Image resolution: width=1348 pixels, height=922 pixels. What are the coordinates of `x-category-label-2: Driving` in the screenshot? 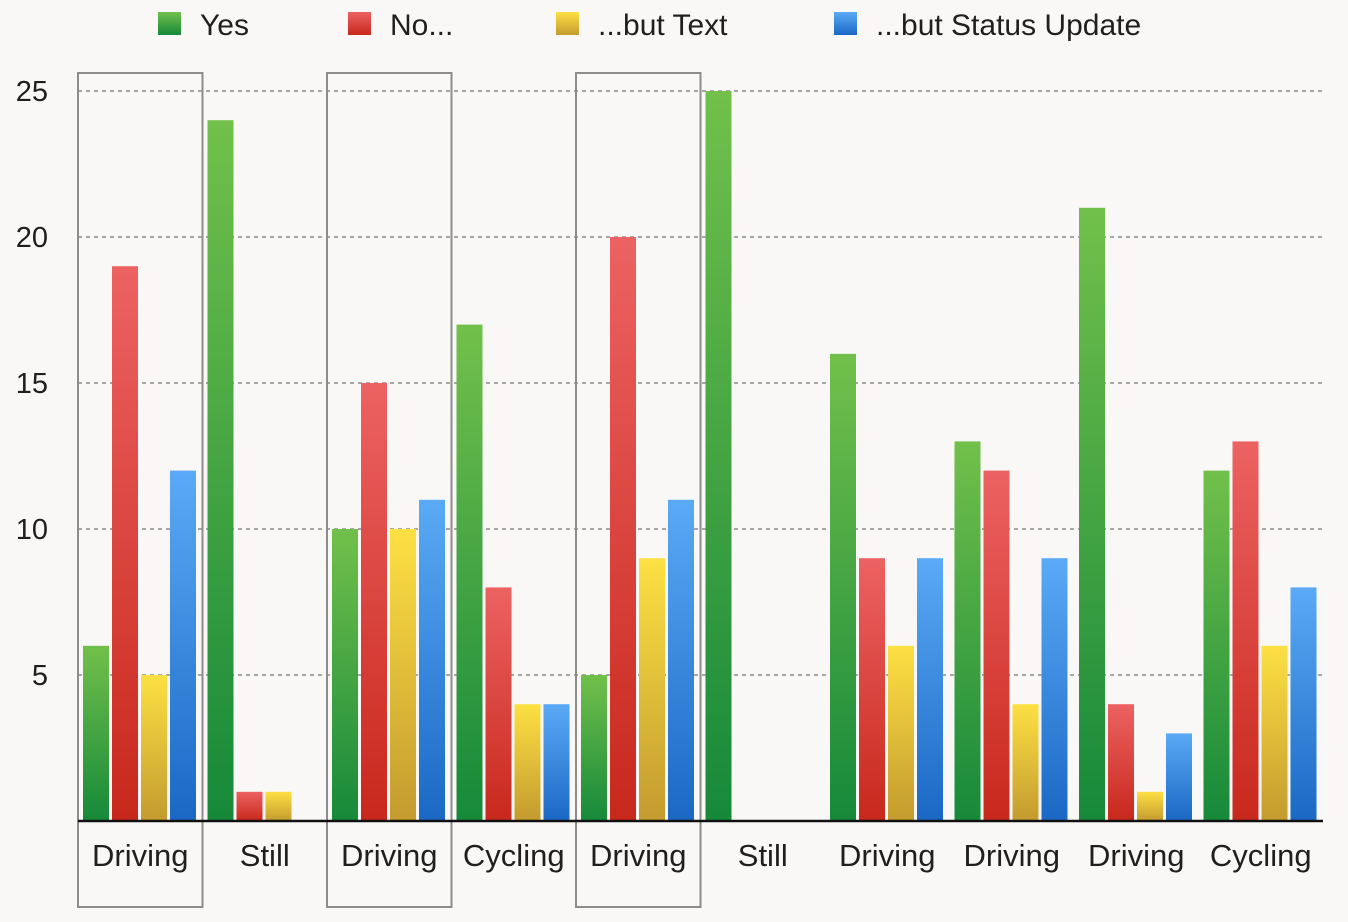 It's located at (389, 855).